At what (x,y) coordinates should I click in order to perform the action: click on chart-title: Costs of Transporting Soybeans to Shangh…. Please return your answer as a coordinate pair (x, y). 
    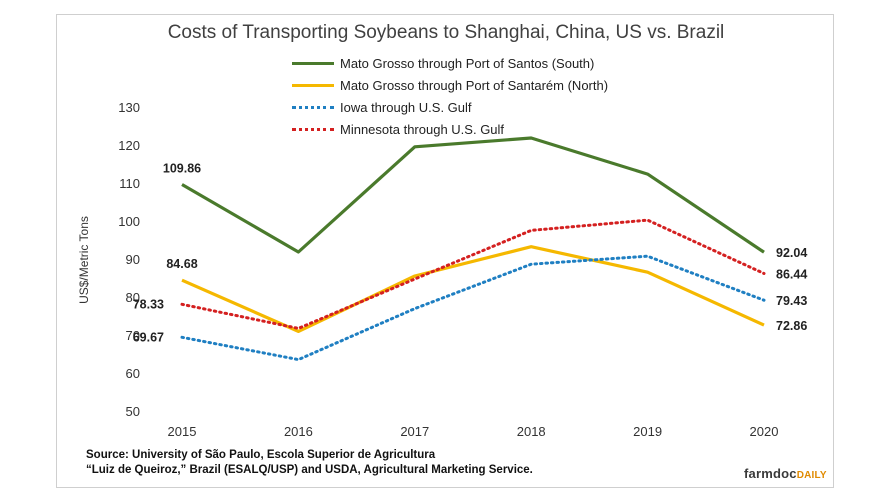
    Looking at the image, I should click on (446, 32).